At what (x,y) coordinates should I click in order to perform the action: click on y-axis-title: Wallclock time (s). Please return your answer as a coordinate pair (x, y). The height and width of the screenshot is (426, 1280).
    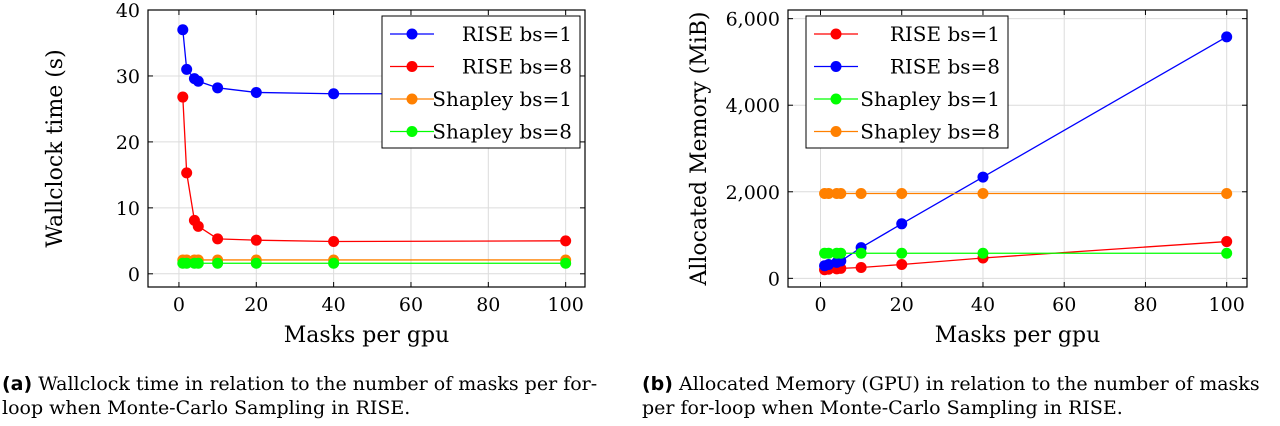
    Looking at the image, I should click on (55, 148).